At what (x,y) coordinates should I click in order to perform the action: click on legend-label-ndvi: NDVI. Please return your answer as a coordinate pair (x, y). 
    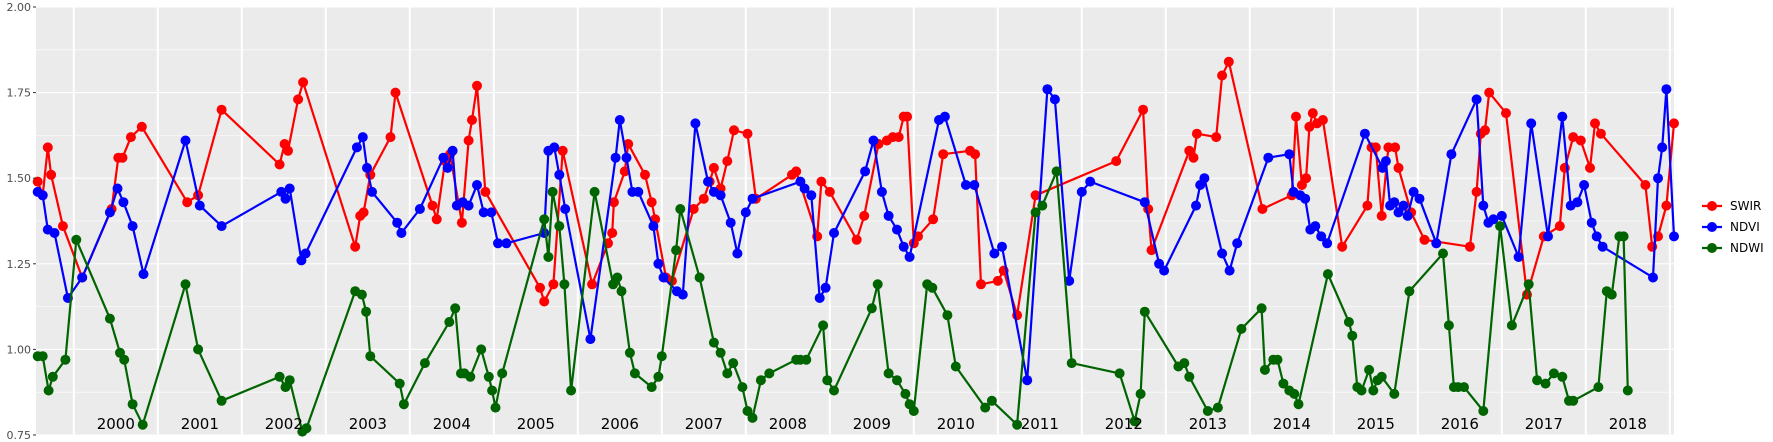
    Looking at the image, I should click on (1745, 227).